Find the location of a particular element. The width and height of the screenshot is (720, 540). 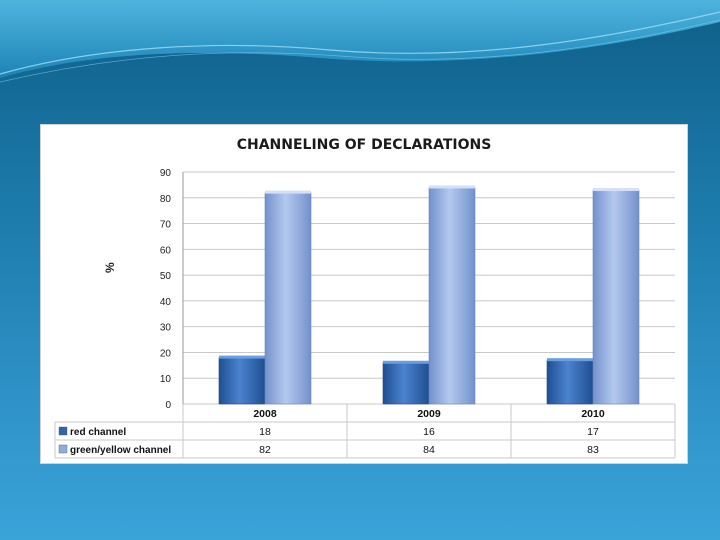

legend-series-name: green/yellow channel is located at coordinates (120, 450).